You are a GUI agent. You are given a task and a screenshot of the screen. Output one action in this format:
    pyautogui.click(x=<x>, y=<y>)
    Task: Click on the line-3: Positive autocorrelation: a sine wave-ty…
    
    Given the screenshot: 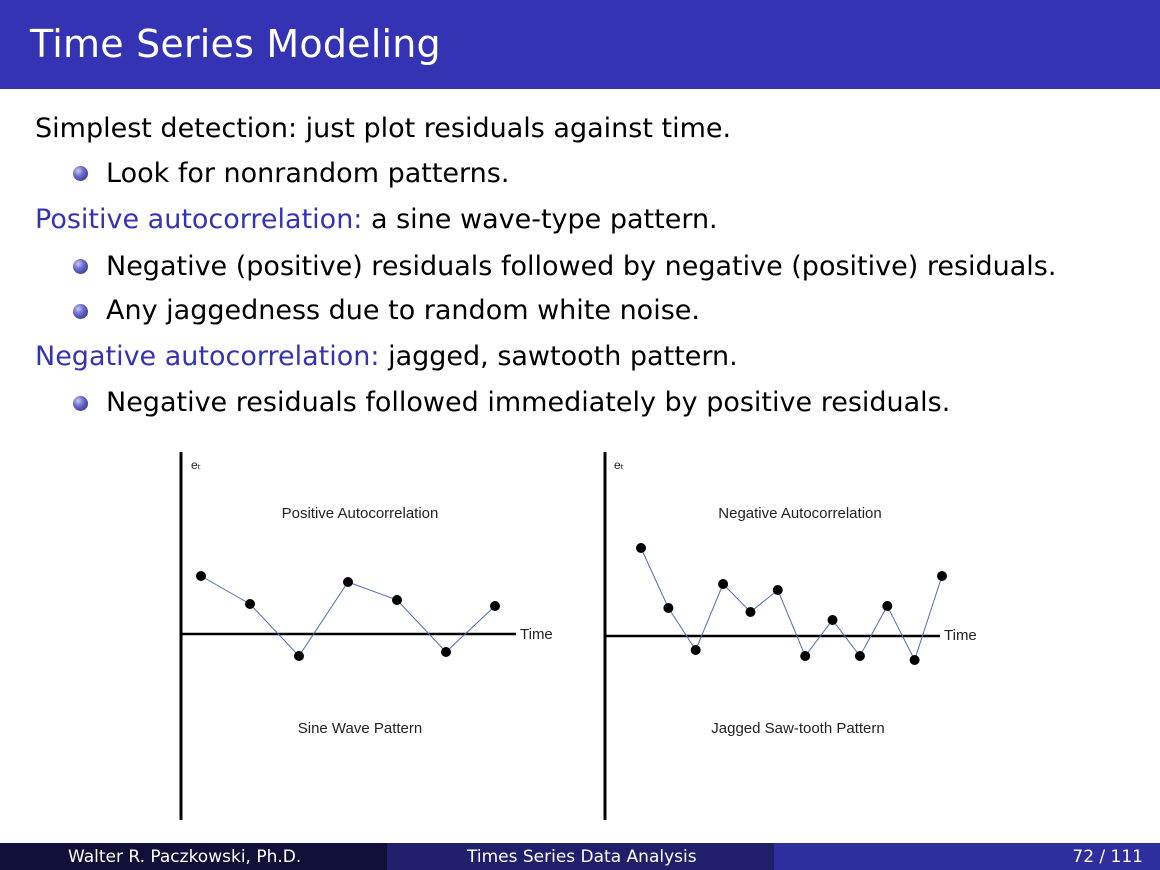 What is the action you would take?
    pyautogui.click(x=376, y=220)
    